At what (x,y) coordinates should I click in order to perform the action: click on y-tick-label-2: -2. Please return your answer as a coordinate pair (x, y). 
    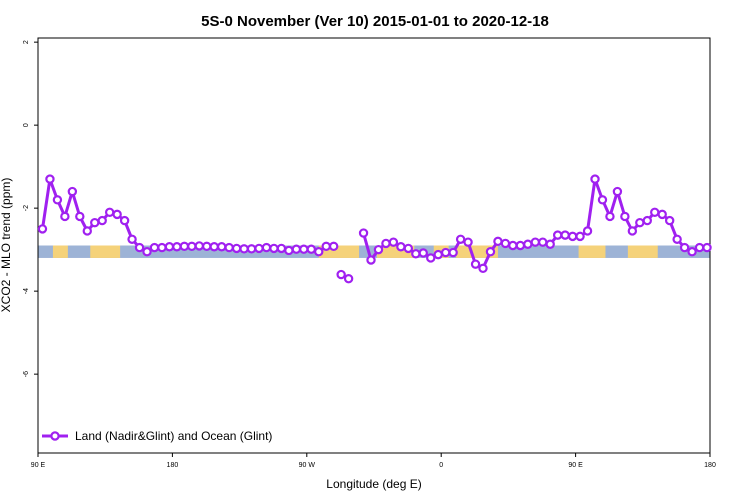
    Looking at the image, I should click on (26, 208).